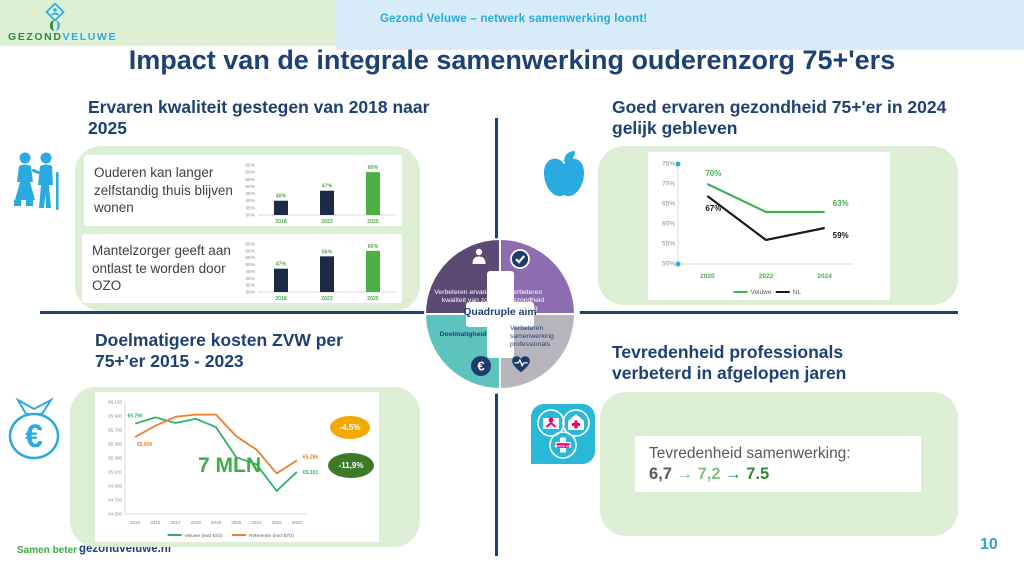 The width and height of the screenshot is (1024, 568). What do you see at coordinates (709, 474) in the screenshot?
I see `score-mid: 7,2` at bounding box center [709, 474].